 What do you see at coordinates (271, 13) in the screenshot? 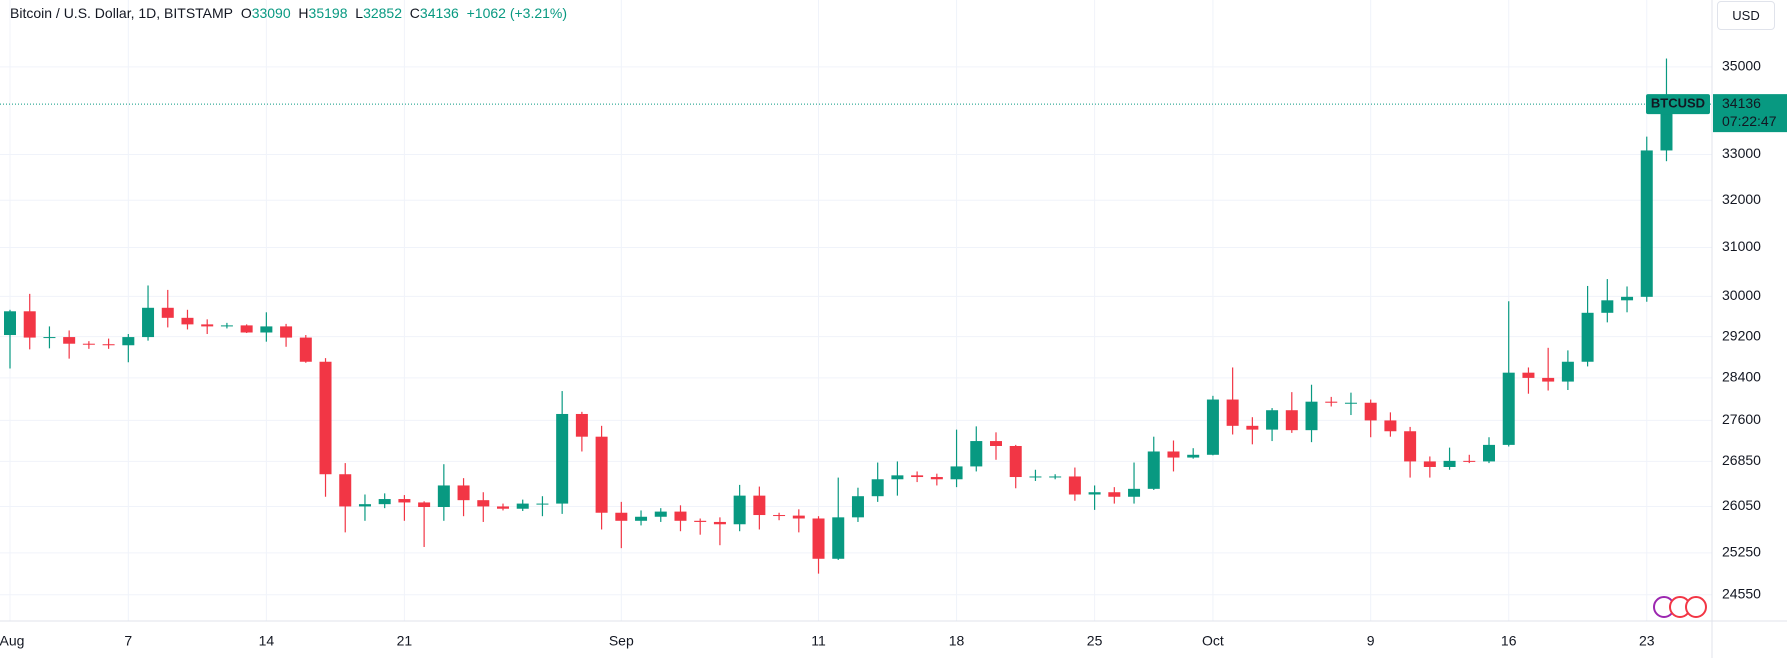
I see `open-value: 33090` at bounding box center [271, 13].